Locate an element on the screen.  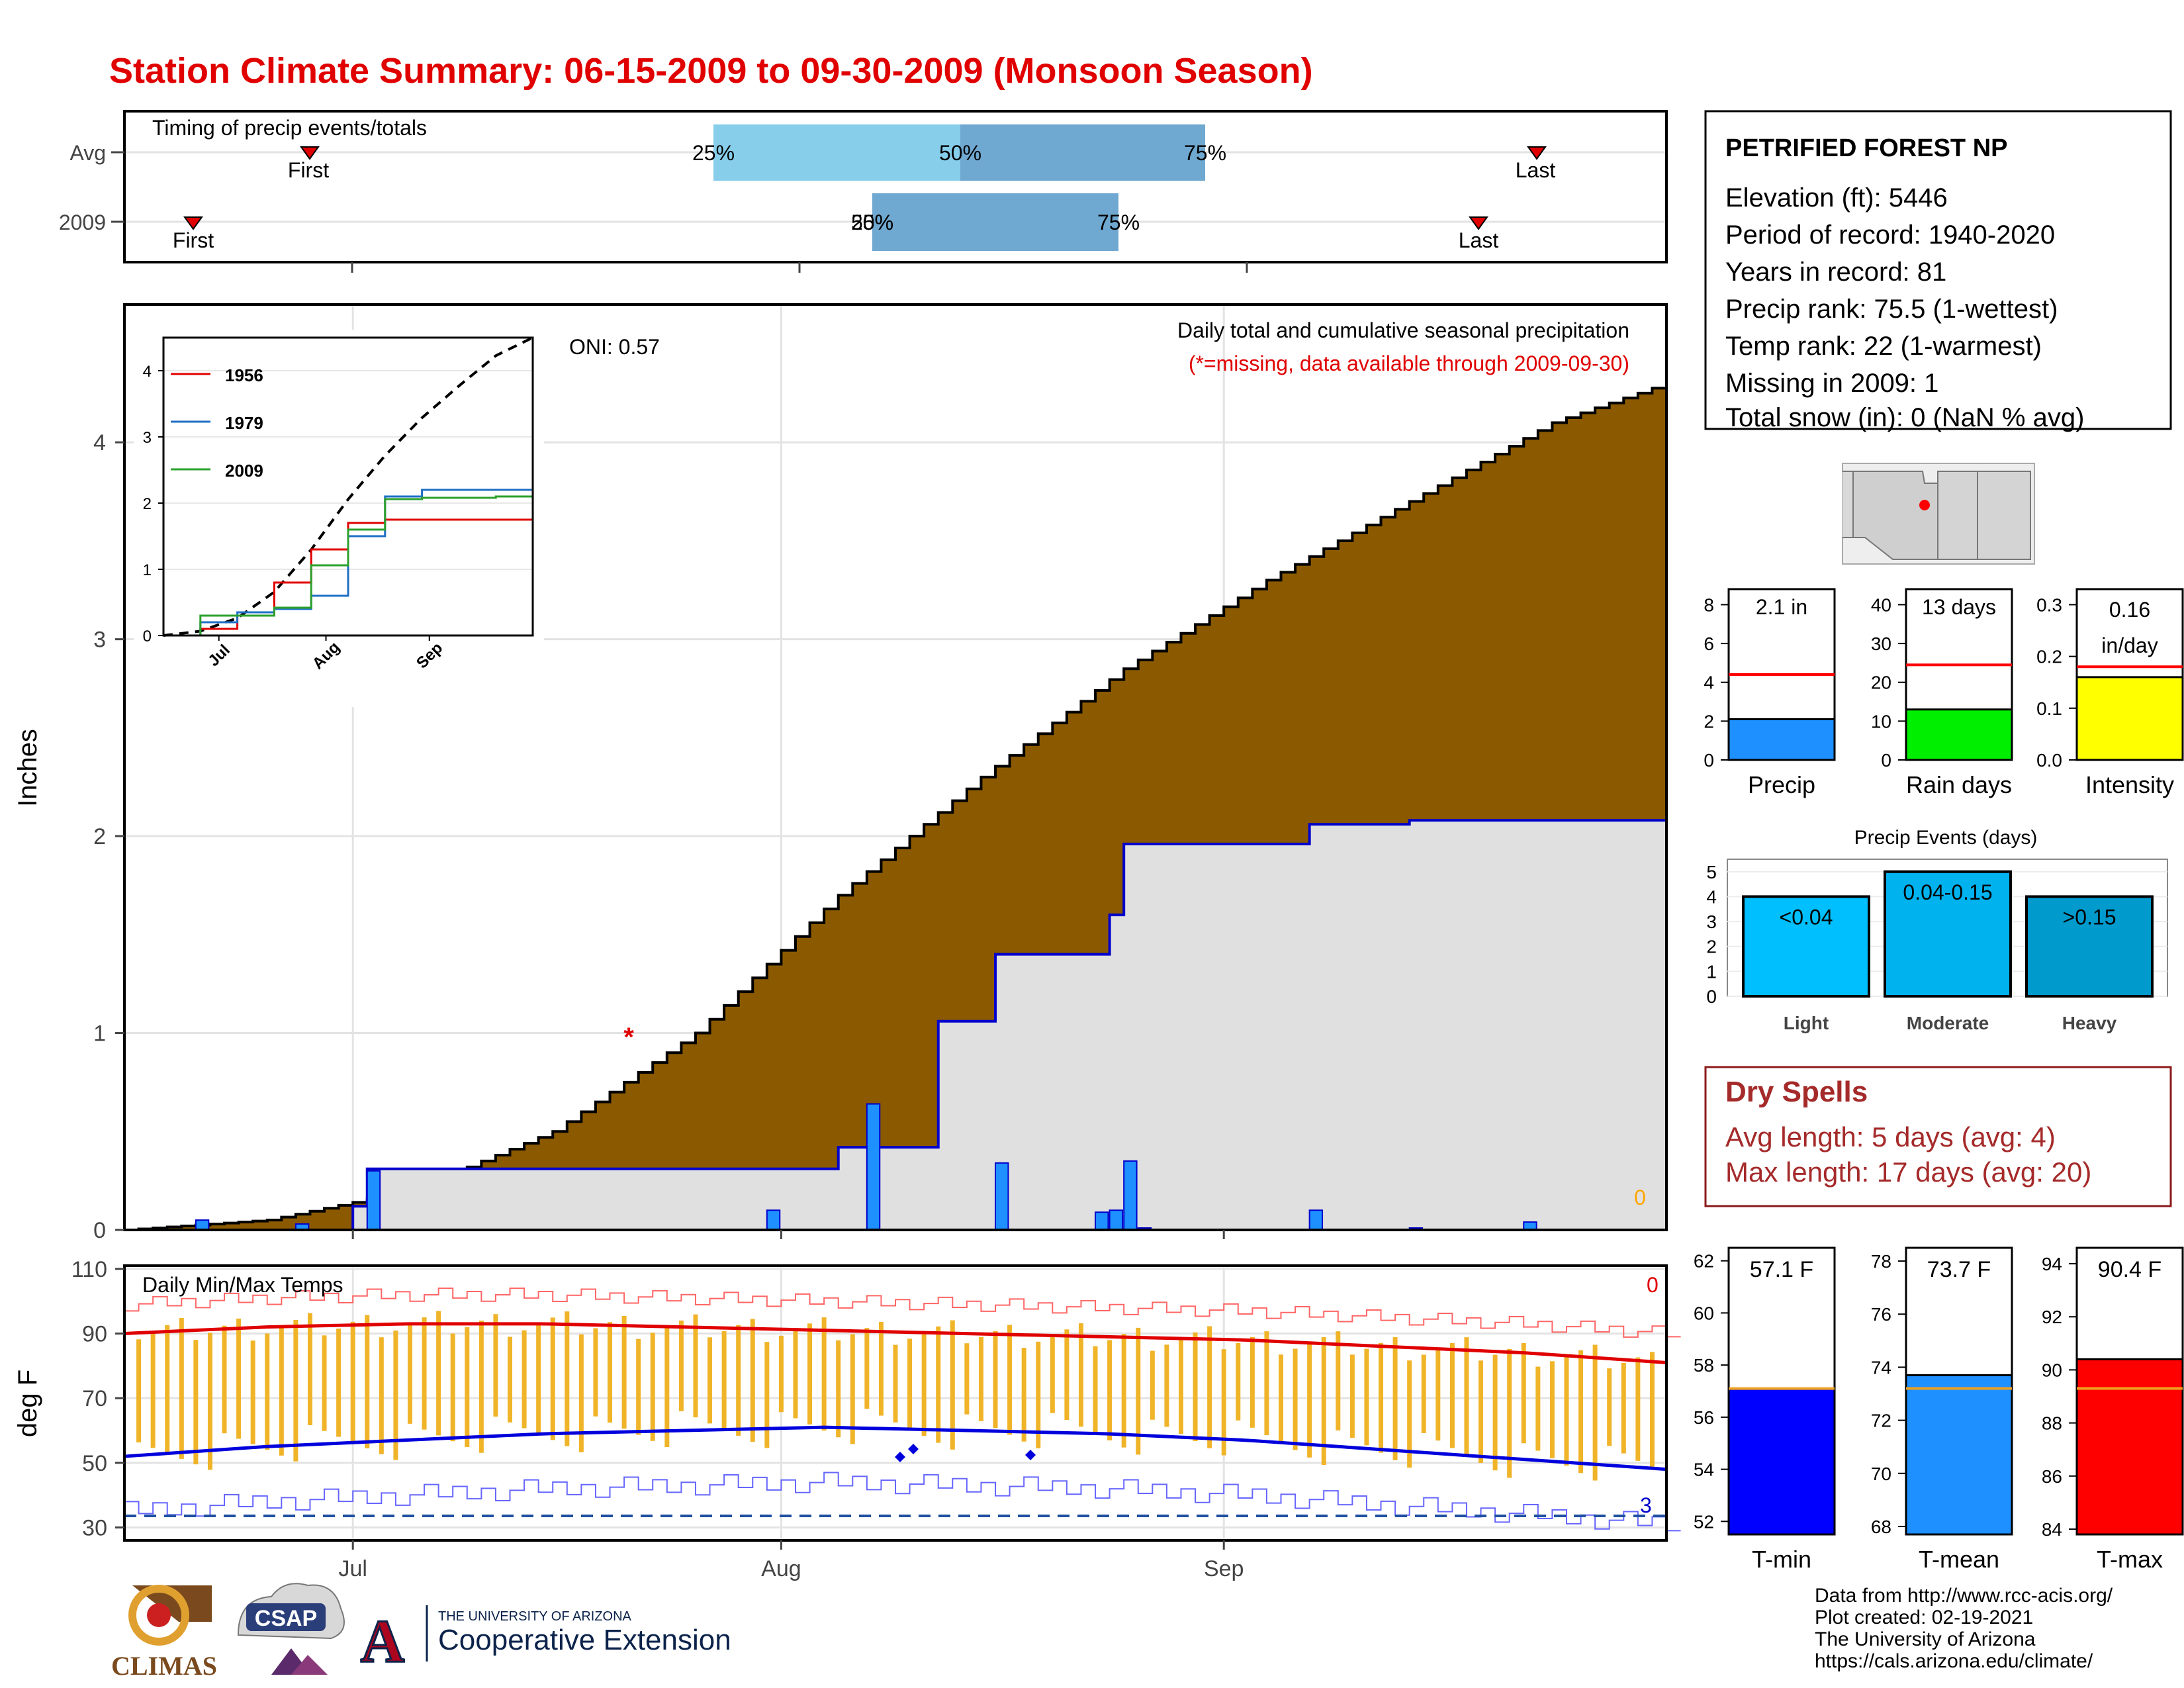
temp-xtick-label: Sep is located at coordinates (1224, 1568).